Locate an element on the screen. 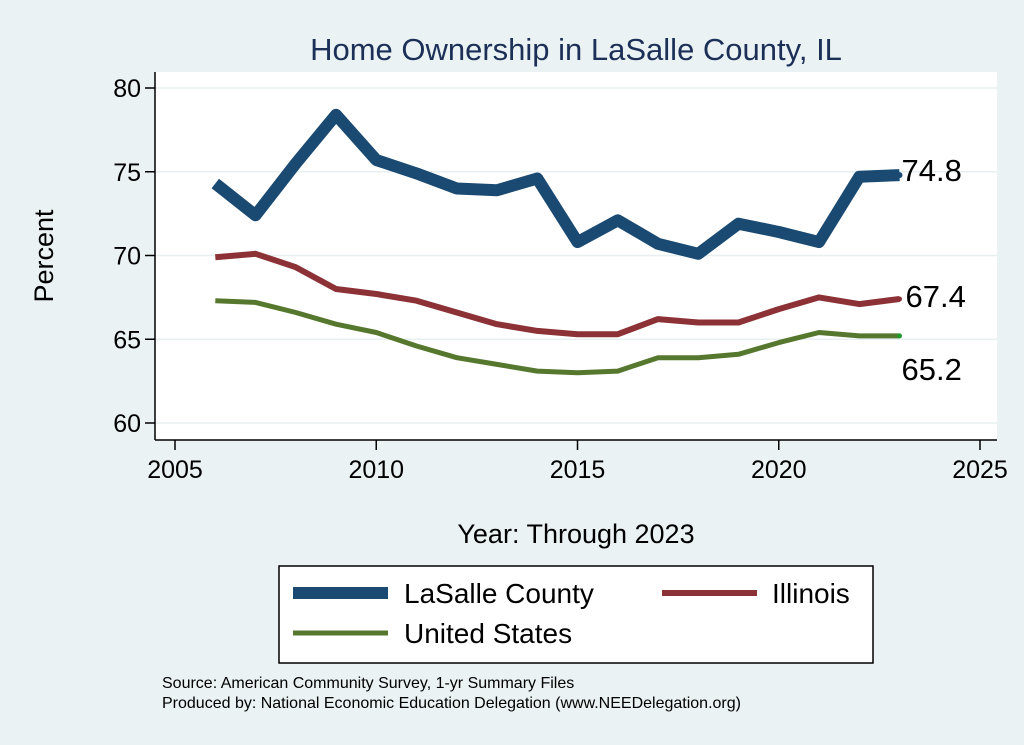  x-tick-label: 2005 is located at coordinates (175, 470).